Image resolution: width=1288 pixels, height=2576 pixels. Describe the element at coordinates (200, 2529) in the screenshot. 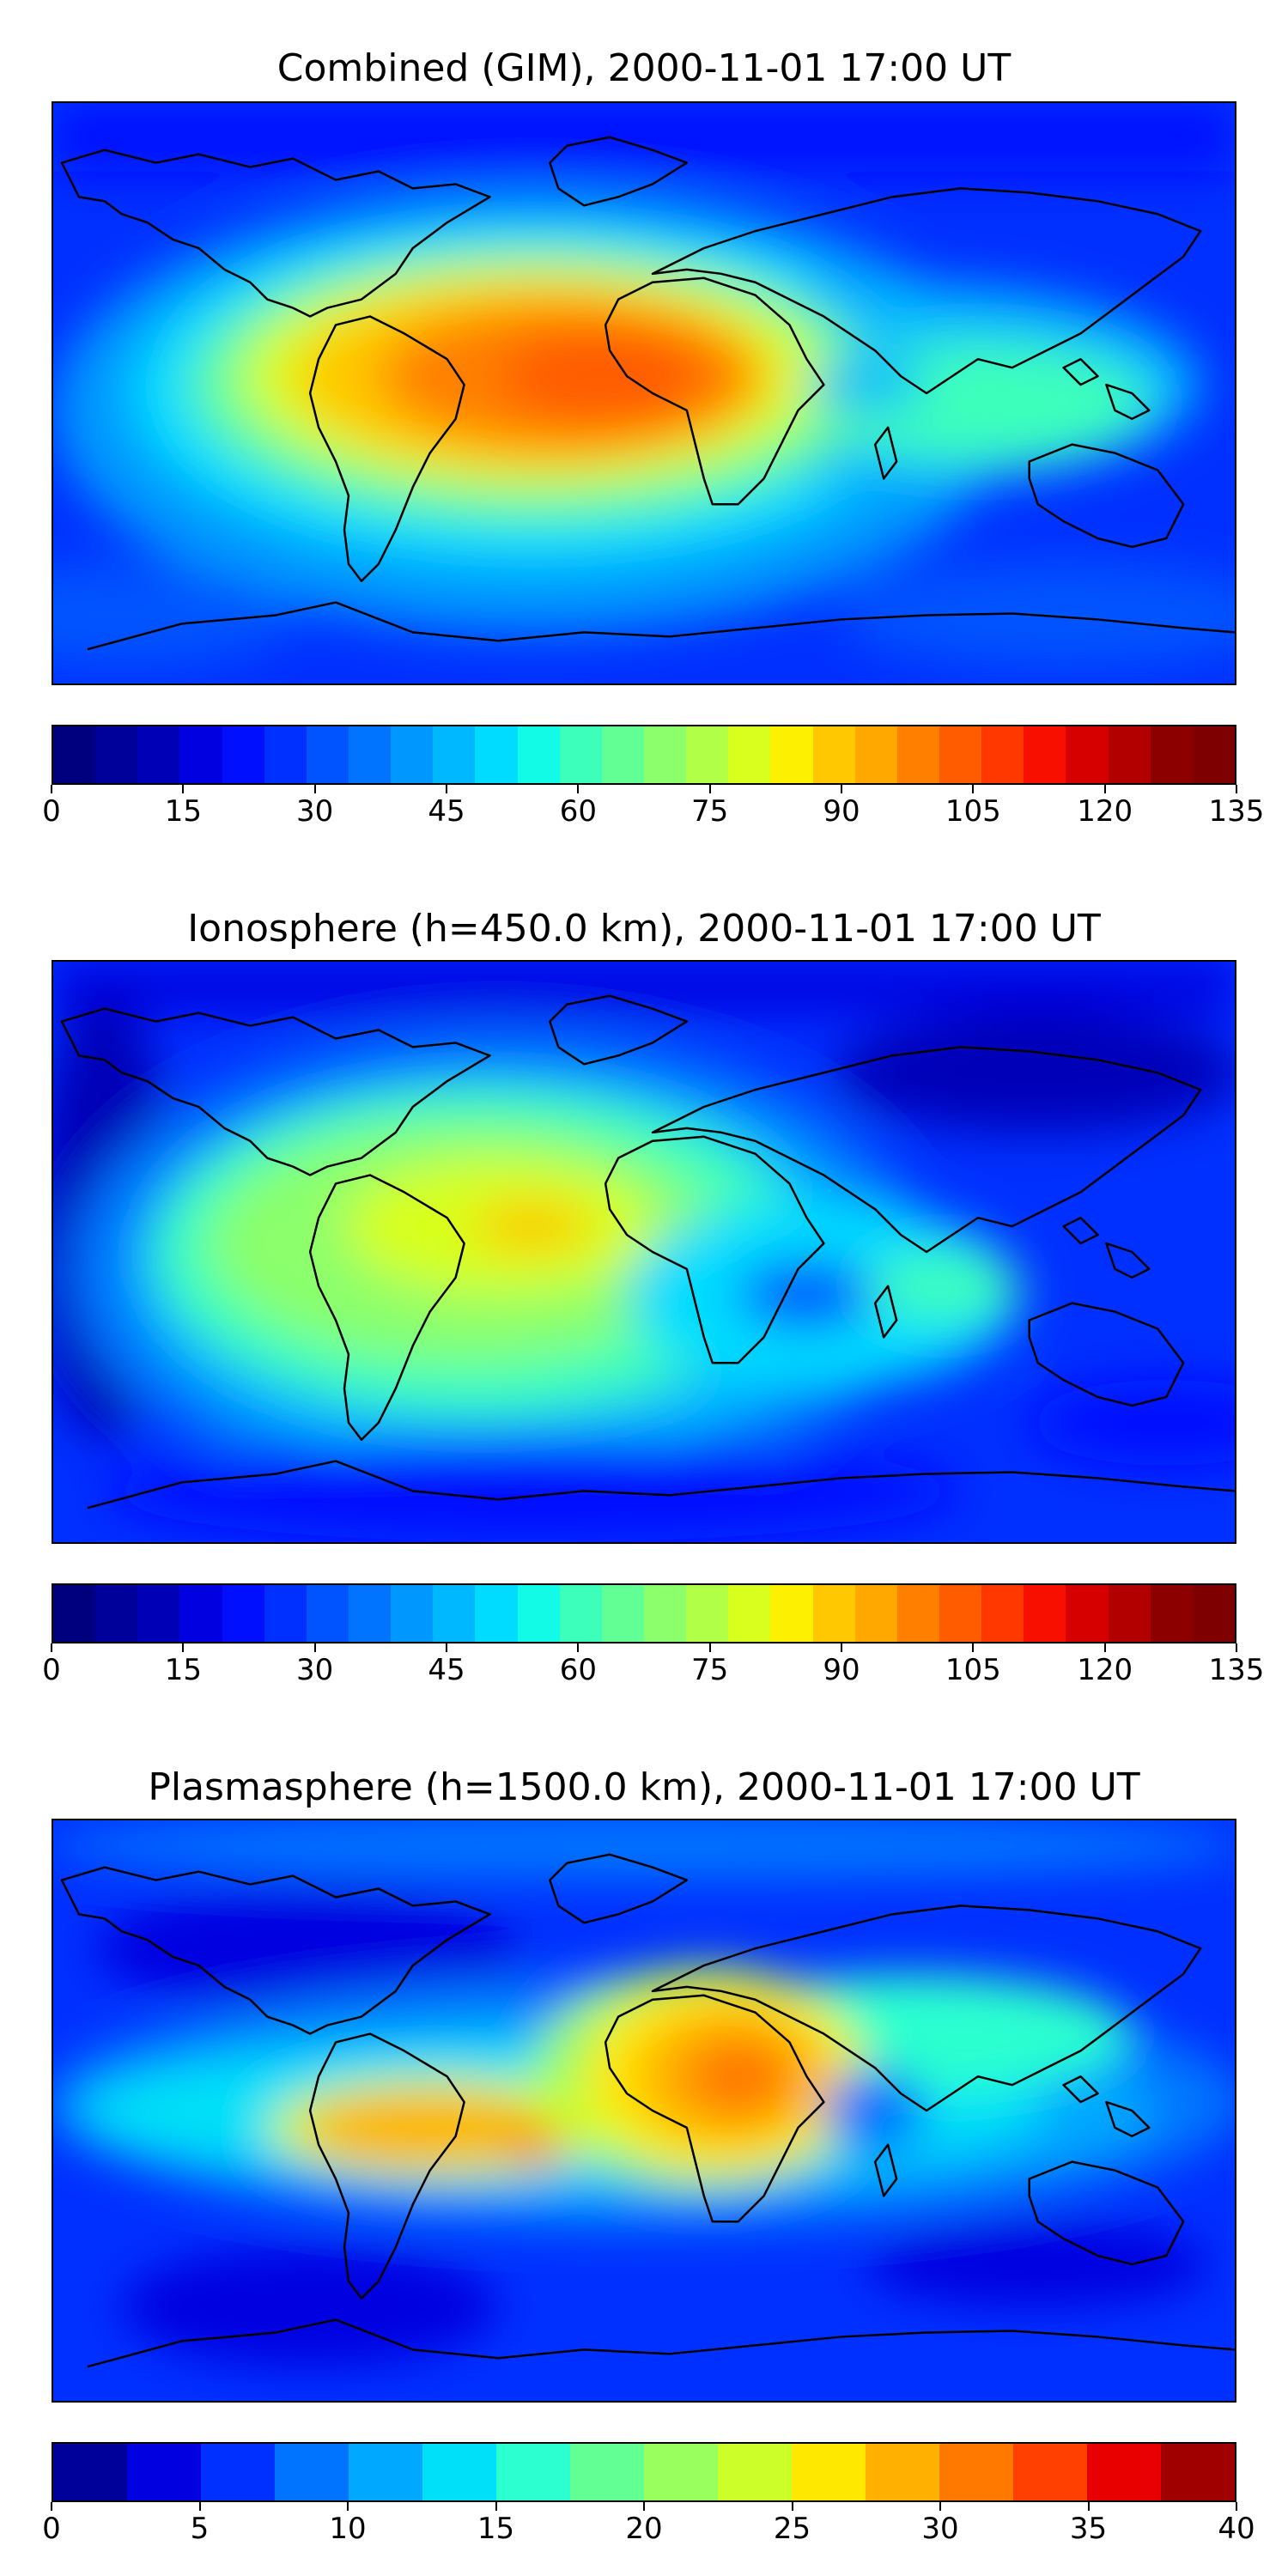

I see `colorbar-tick-label: 5` at that location.